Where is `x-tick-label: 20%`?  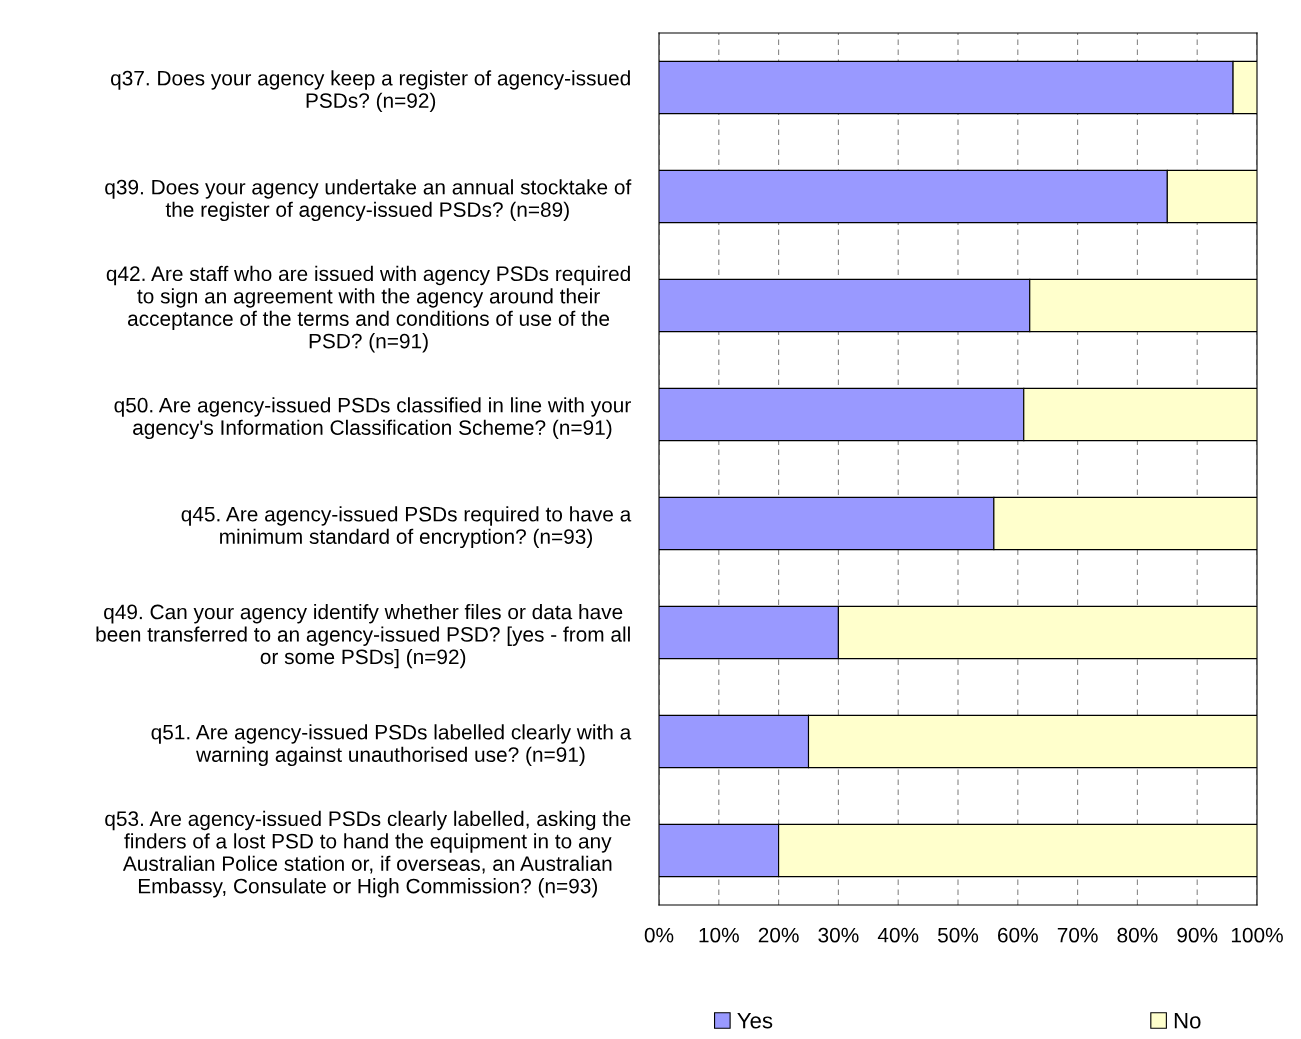
x-tick-label: 20% is located at coordinates (778, 935).